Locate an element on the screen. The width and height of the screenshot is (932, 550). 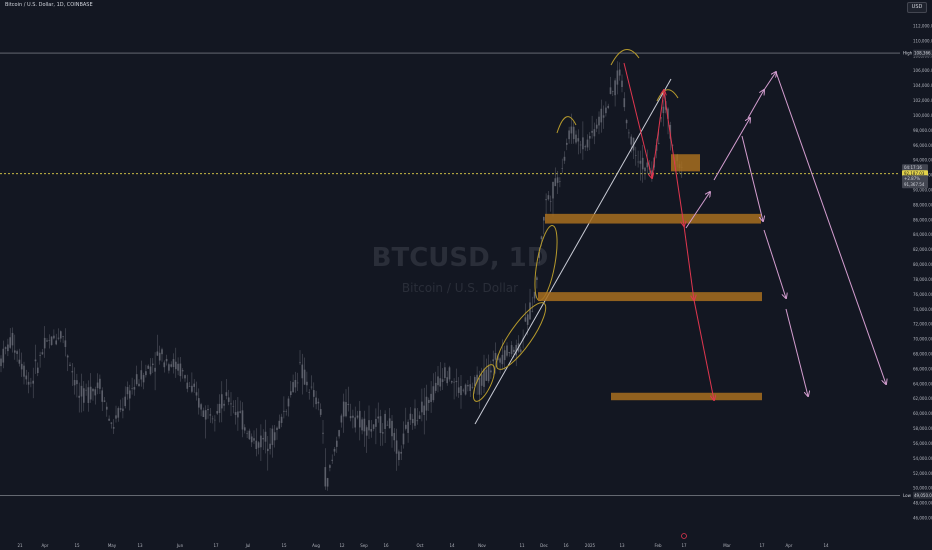
price-tick: 74,000.00 is located at coordinates (922, 309).